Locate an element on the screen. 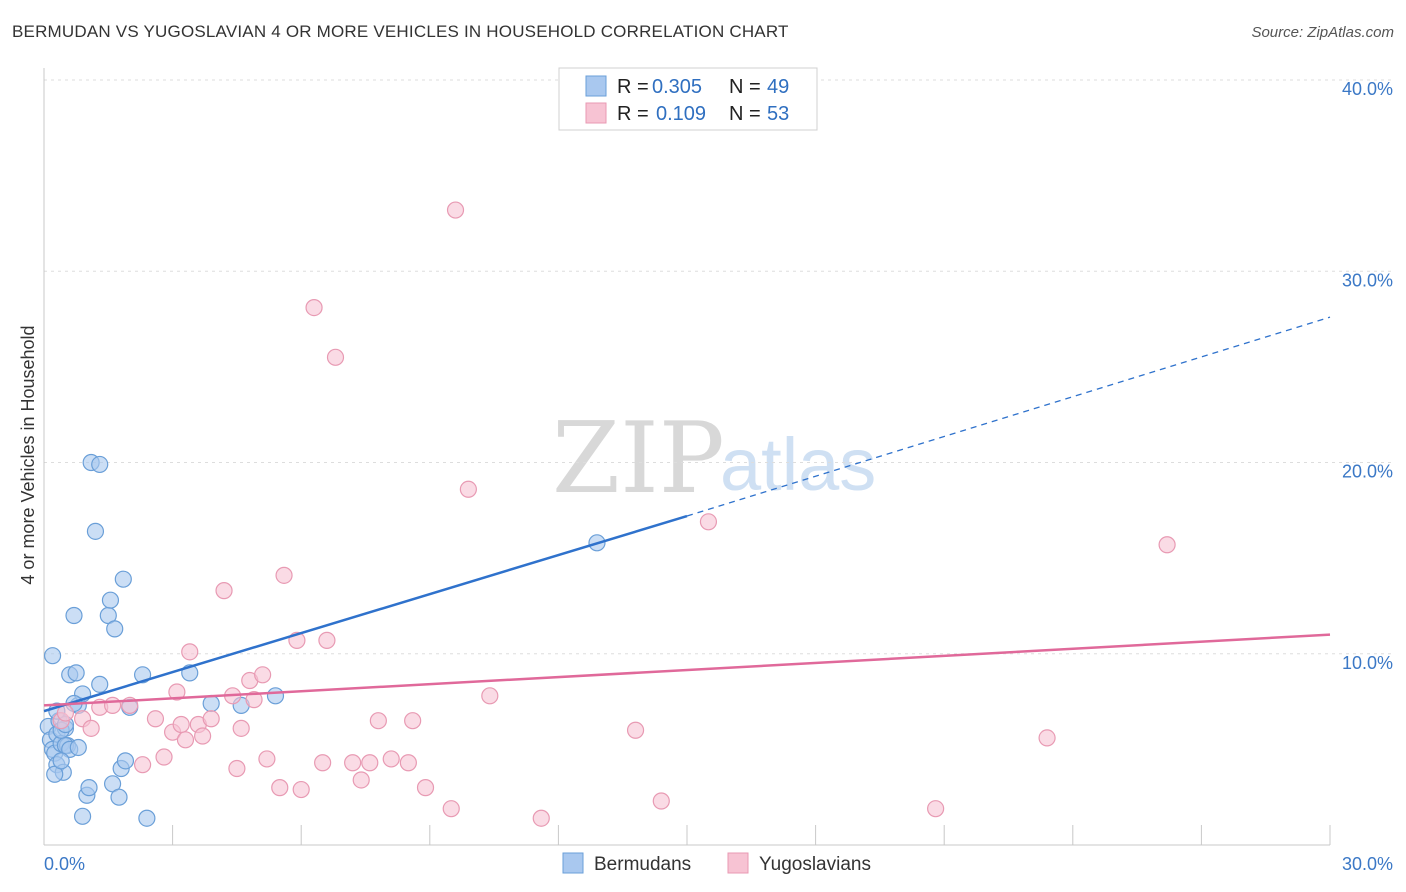 Image resolution: width=1406 pixels, height=892 pixels. legend-n-value: 53 is located at coordinates (778, 114).